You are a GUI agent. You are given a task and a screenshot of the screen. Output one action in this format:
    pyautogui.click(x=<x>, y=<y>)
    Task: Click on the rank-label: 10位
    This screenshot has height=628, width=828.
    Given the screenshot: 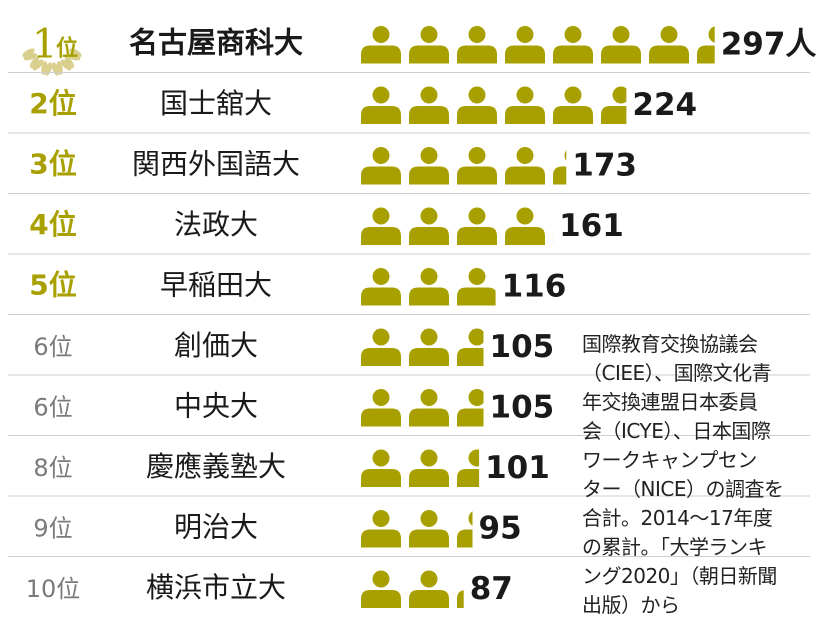 What is the action you would take?
    pyautogui.click(x=53, y=589)
    